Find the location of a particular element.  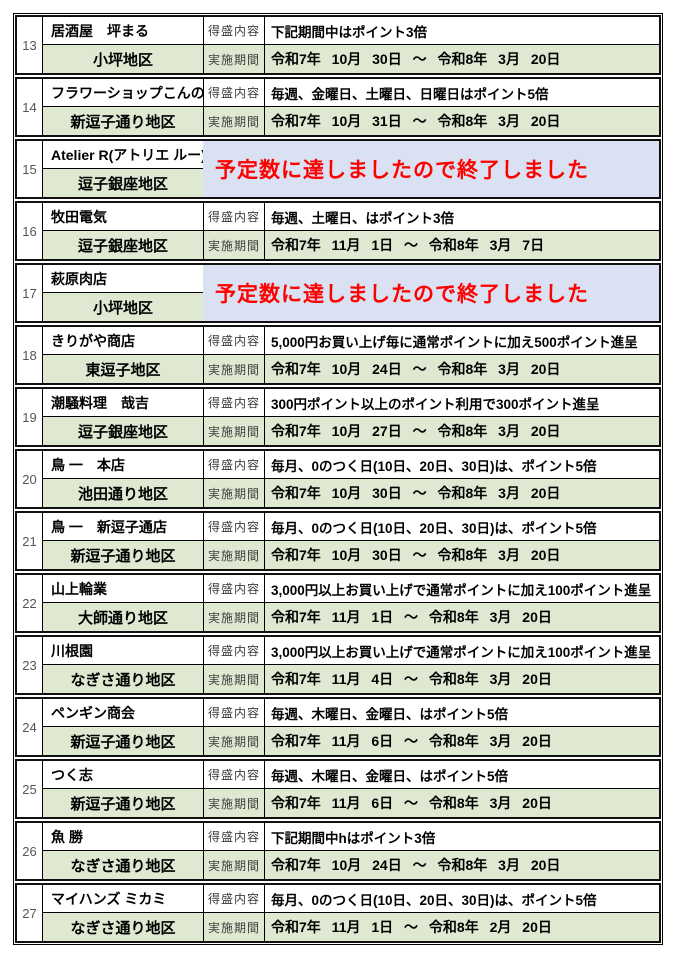

entry-number: 14 is located at coordinates (30, 107).